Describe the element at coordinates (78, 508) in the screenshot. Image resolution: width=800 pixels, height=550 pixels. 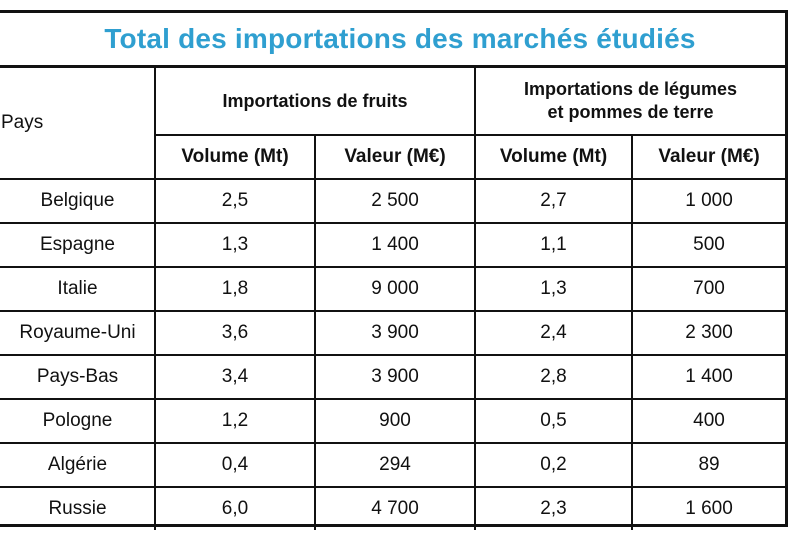
I see `cell-pays: Russie` at that location.